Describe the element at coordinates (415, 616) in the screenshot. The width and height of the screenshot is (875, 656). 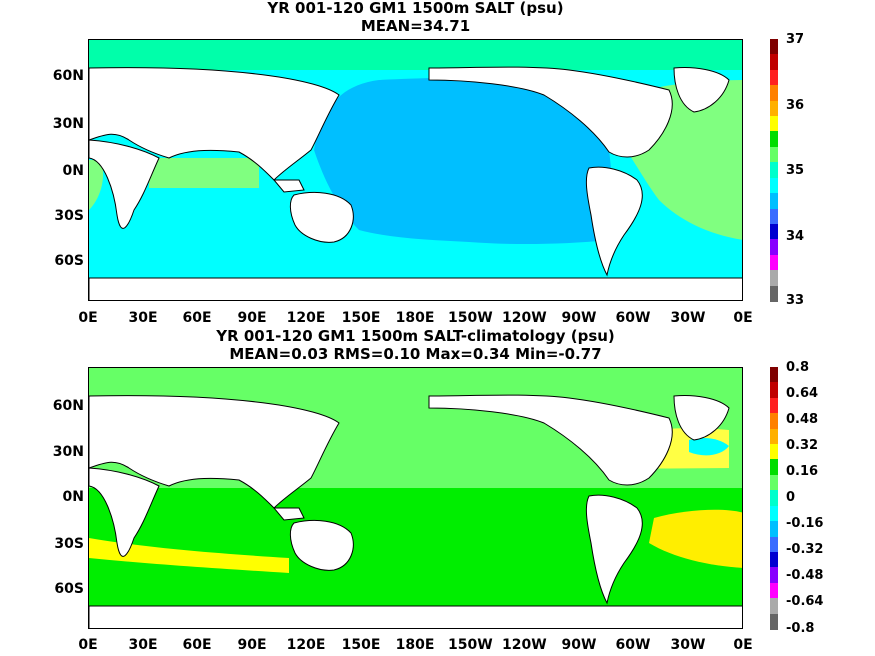
I see `p2-land-antarctica` at that location.